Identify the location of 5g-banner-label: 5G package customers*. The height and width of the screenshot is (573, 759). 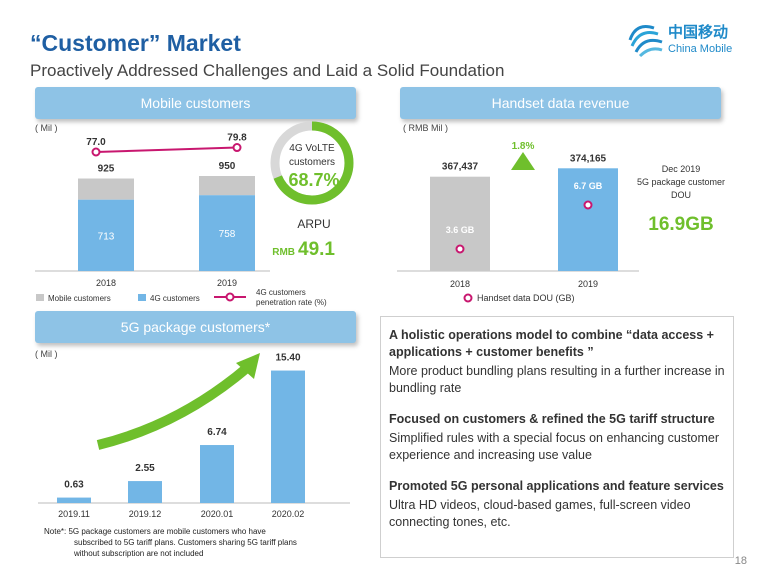
(195, 327).